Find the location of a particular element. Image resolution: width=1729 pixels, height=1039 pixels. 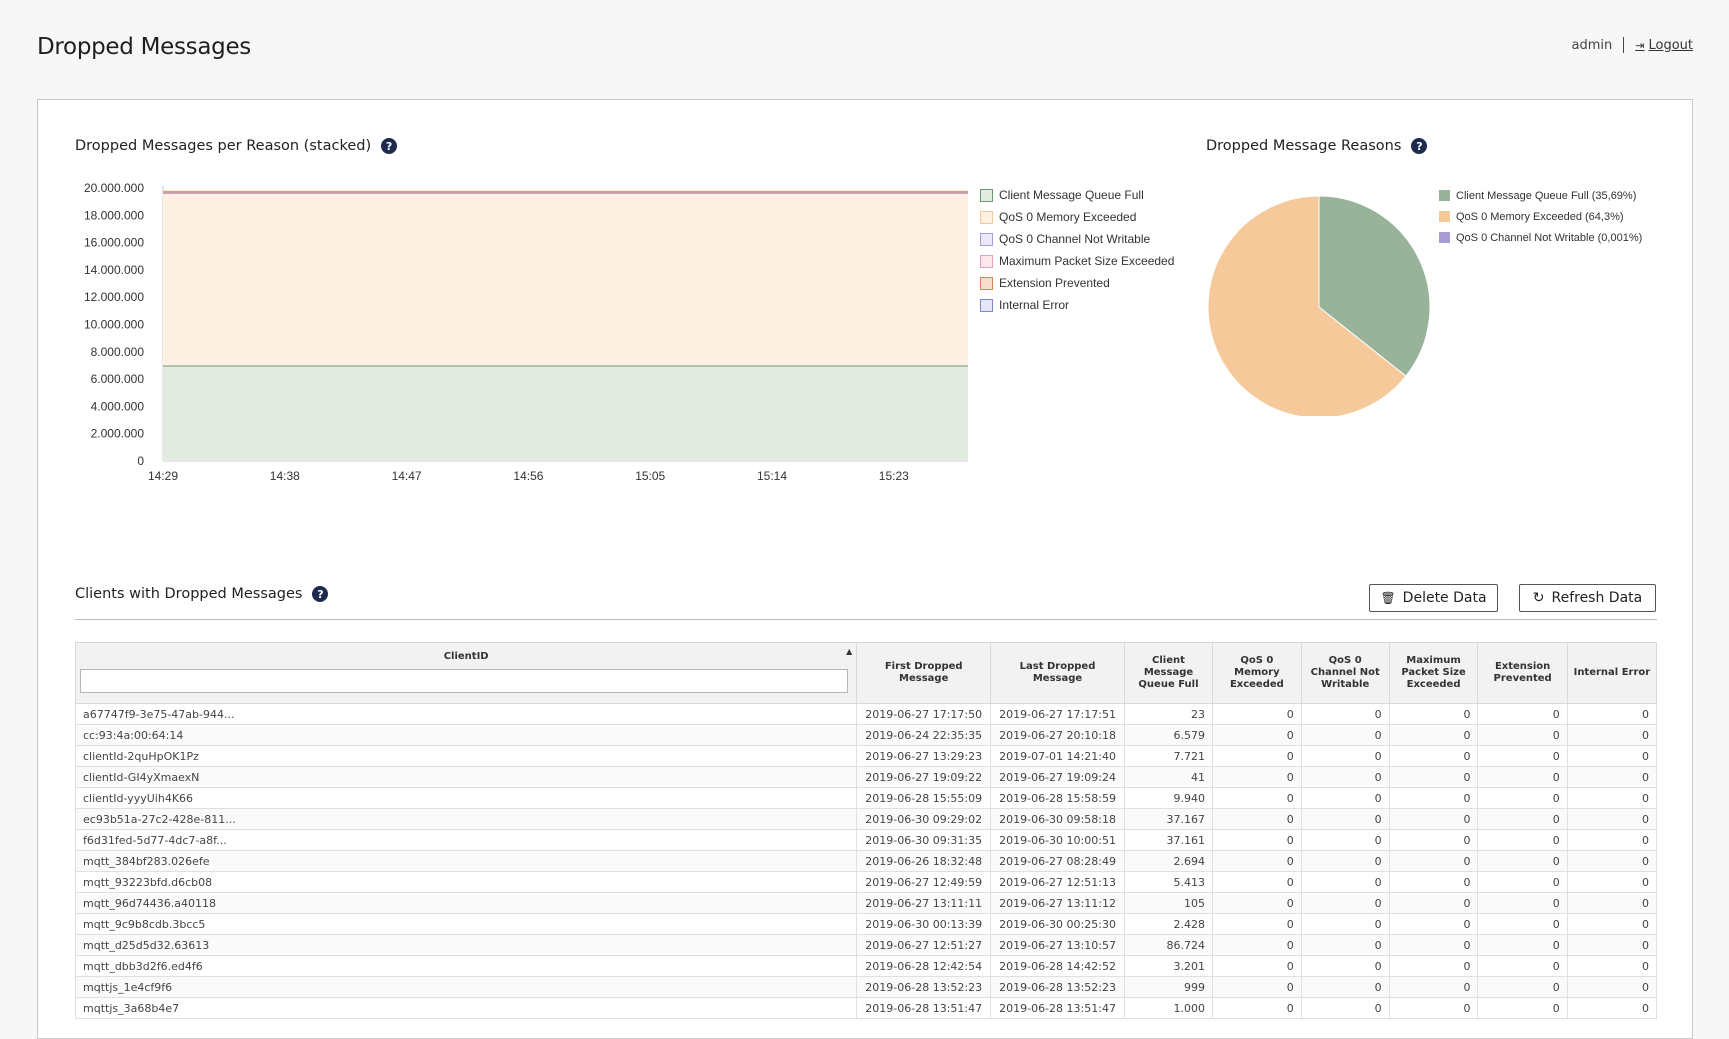

legend-item: Maximum Packet Size Exceeded is located at coordinates (1077, 261).